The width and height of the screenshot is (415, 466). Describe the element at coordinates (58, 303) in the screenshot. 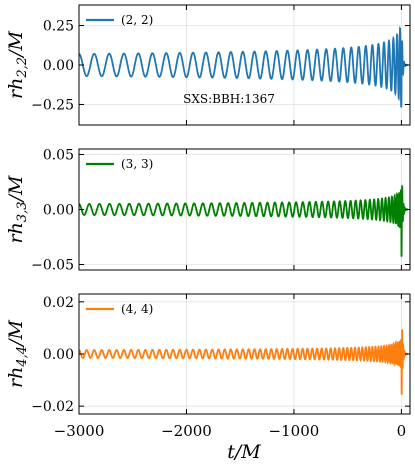

I see `y-tick-label: 0.02` at that location.